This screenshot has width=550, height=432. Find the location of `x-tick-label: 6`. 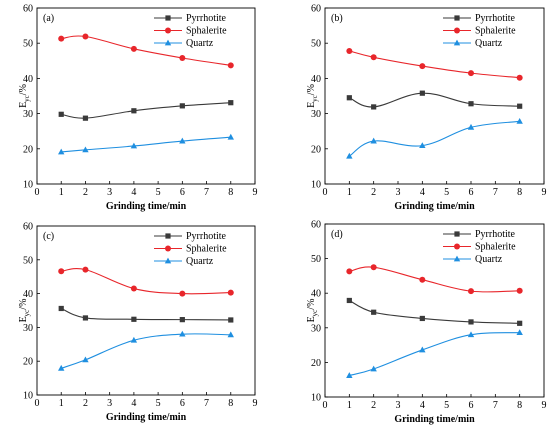

x-tick-label: 6 is located at coordinates (182, 192).